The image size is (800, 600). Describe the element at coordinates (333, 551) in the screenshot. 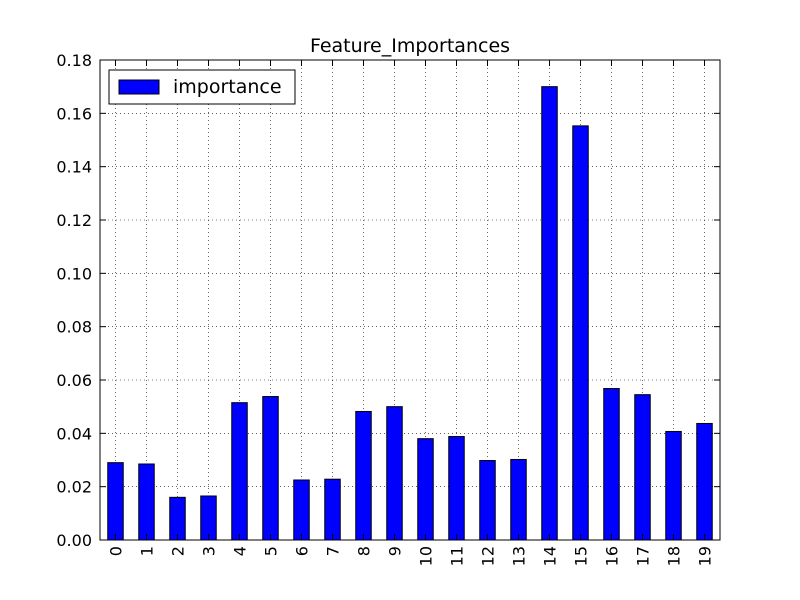

I see `x-tick-label: 7` at that location.